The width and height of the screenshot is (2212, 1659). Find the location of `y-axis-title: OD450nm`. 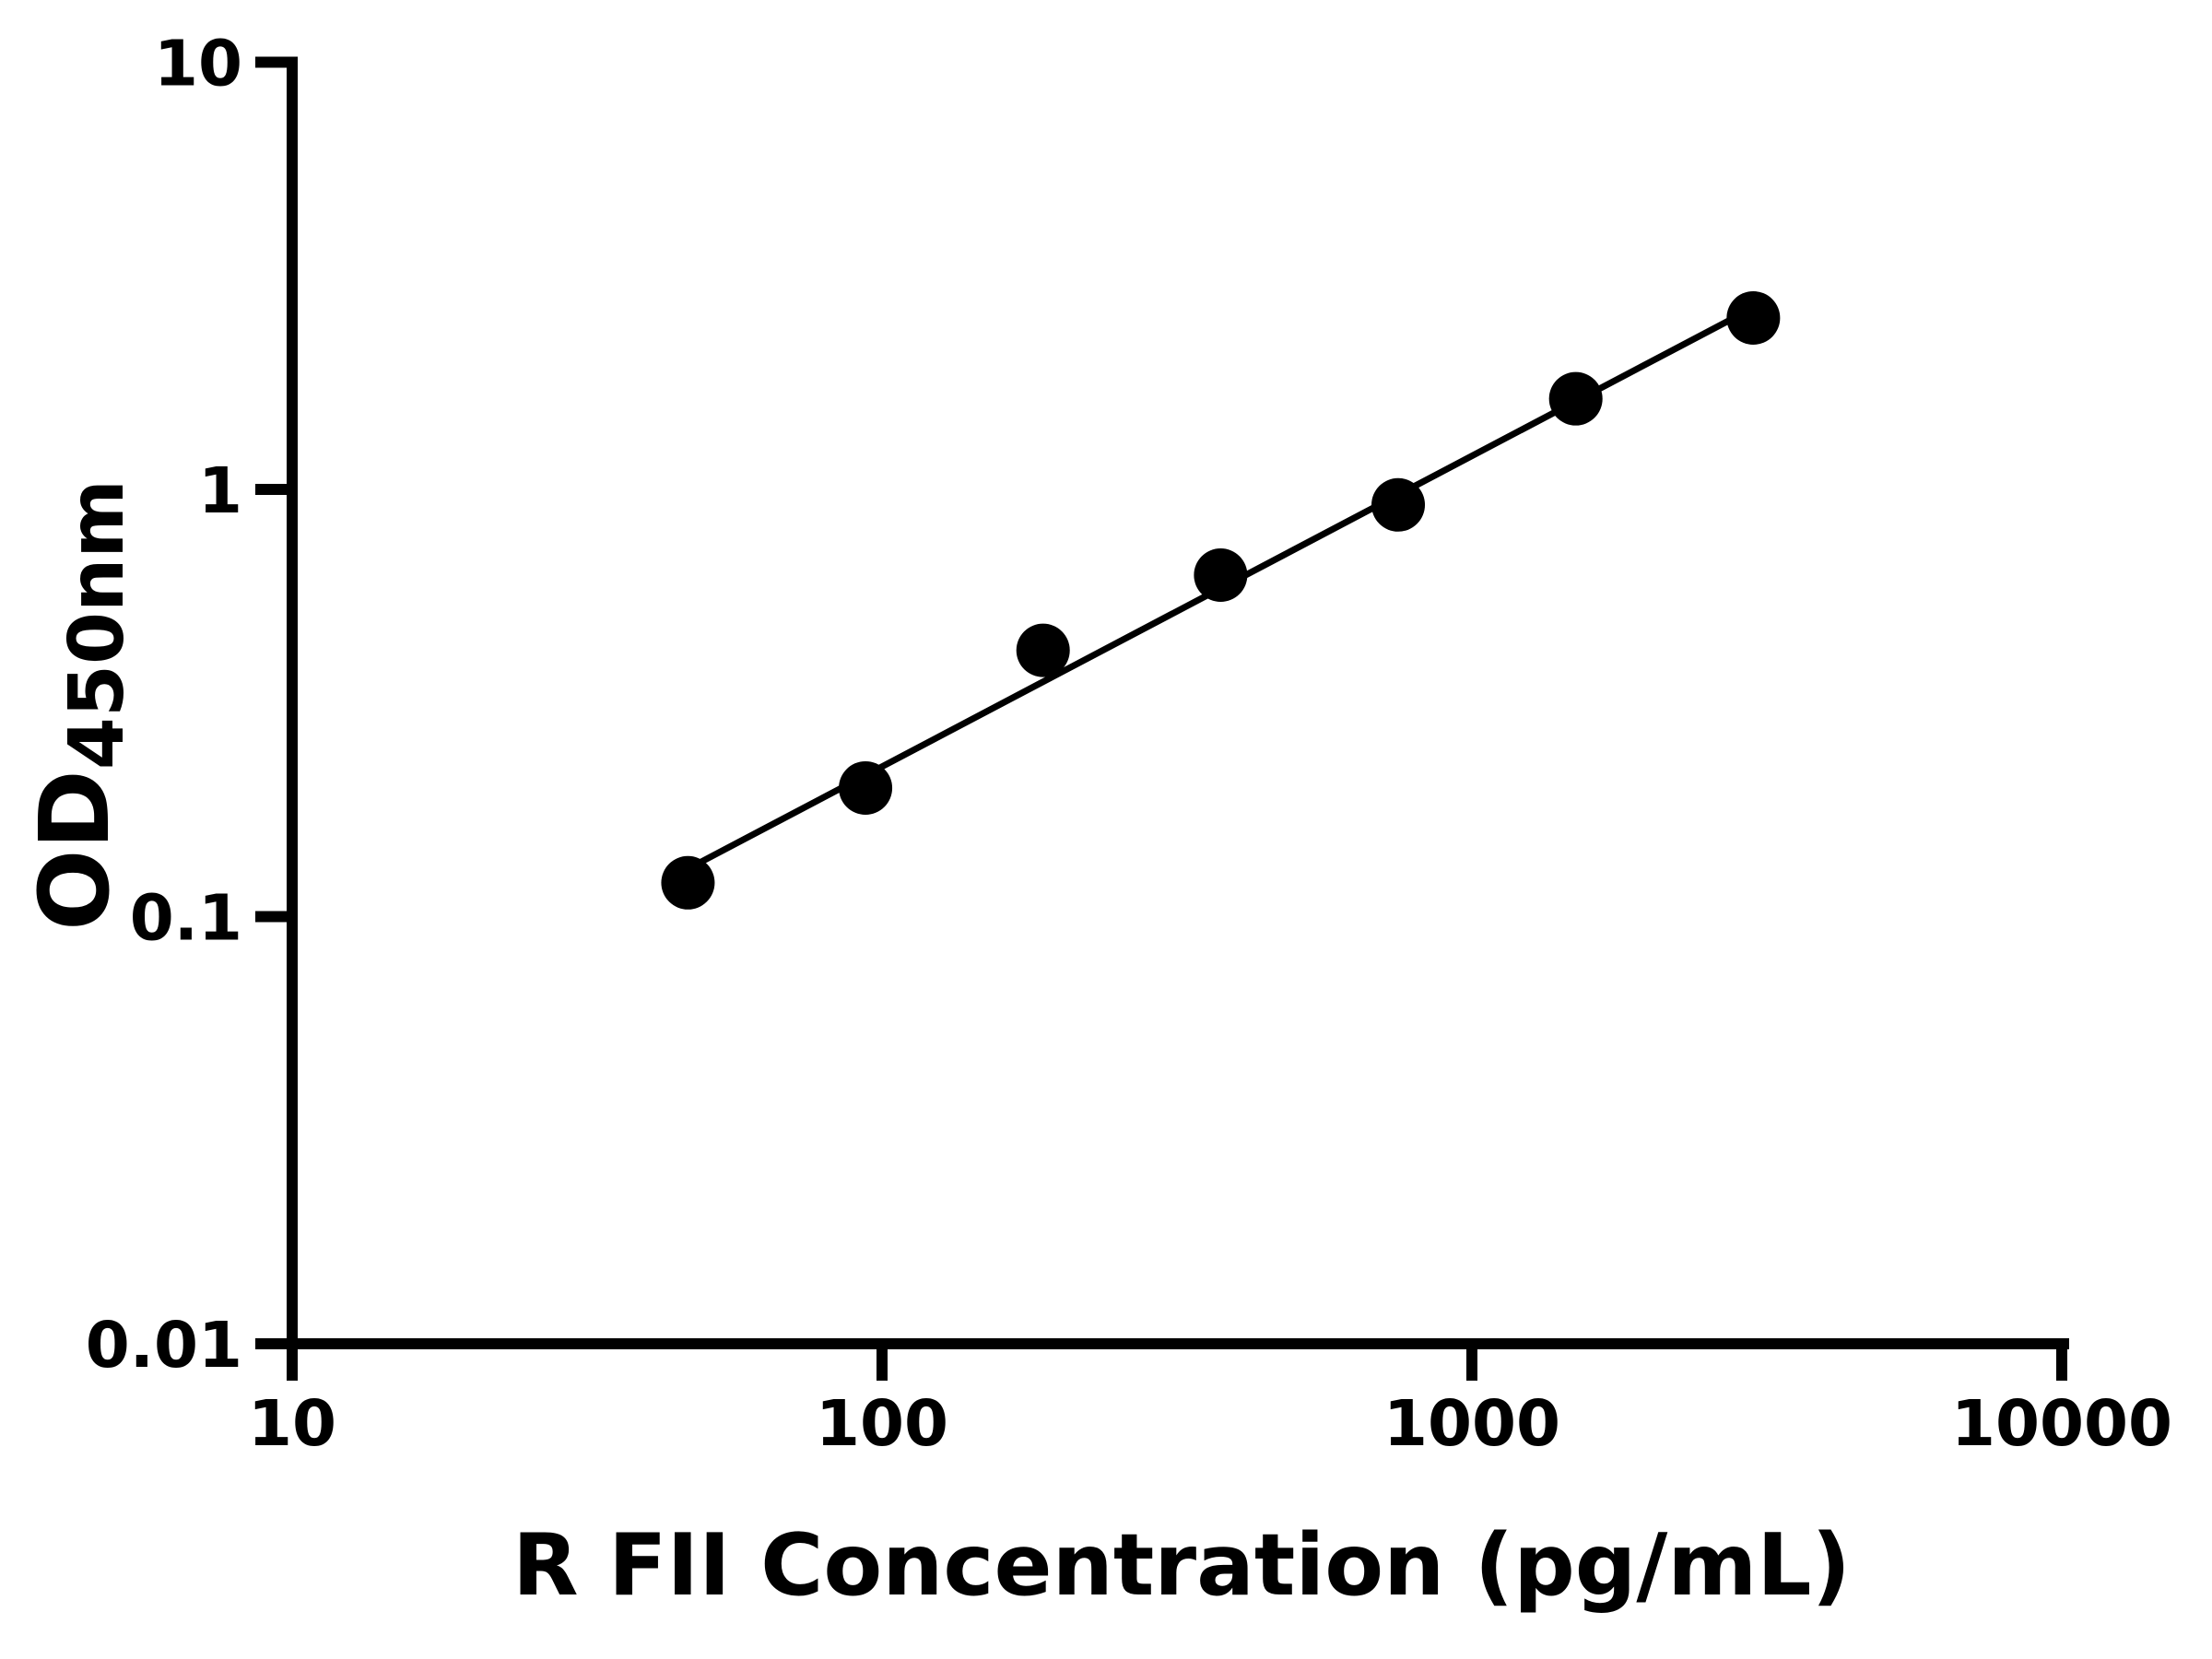

y-axis-title: OD450nm is located at coordinates (79, 705).